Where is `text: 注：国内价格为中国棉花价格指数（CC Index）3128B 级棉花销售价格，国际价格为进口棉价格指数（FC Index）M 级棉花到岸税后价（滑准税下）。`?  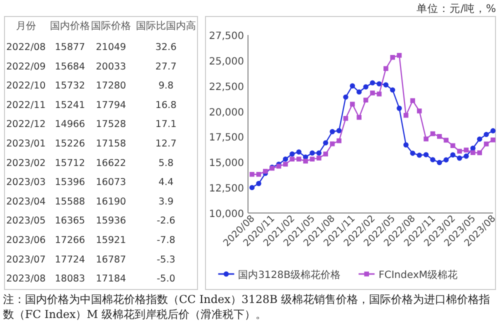 text: 注：国内价格为中国棉花价格指数（CC Index）3128B 级棉花销售价格，国际价格为进口棉价格指数（FC Index）M 级棉花到岸税后价（滑准税下）。 is located at coordinates (247, 307).